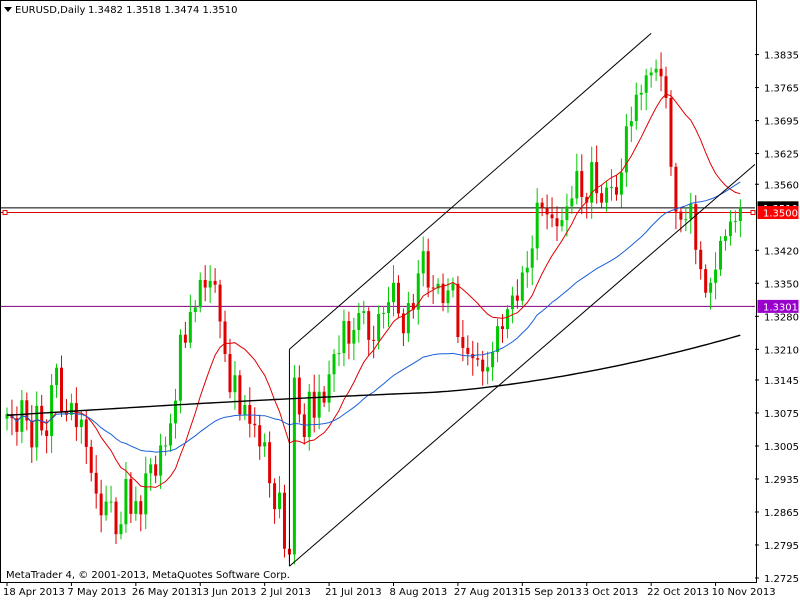 Image resolution: width=800 pixels, height=604 pixels. What do you see at coordinates (163, 10) in the screenshot?
I see `chart-ohlc: 1.3482 1.3518 1.3474 1.3510` at bounding box center [163, 10].